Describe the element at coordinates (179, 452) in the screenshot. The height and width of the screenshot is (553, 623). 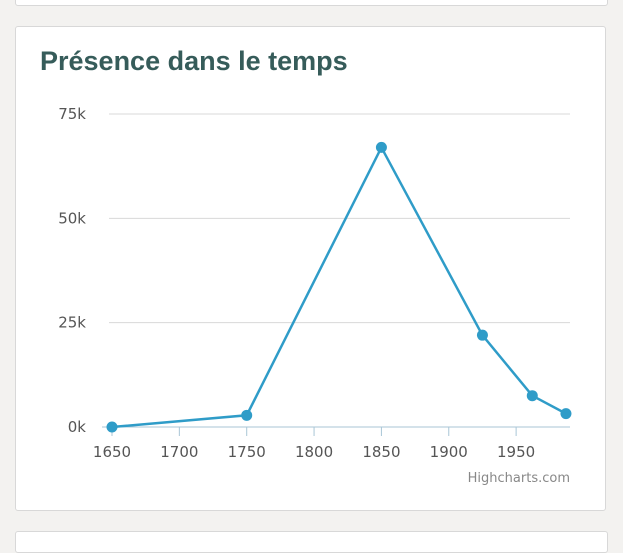
I see `x-tick-label: 1700` at that location.